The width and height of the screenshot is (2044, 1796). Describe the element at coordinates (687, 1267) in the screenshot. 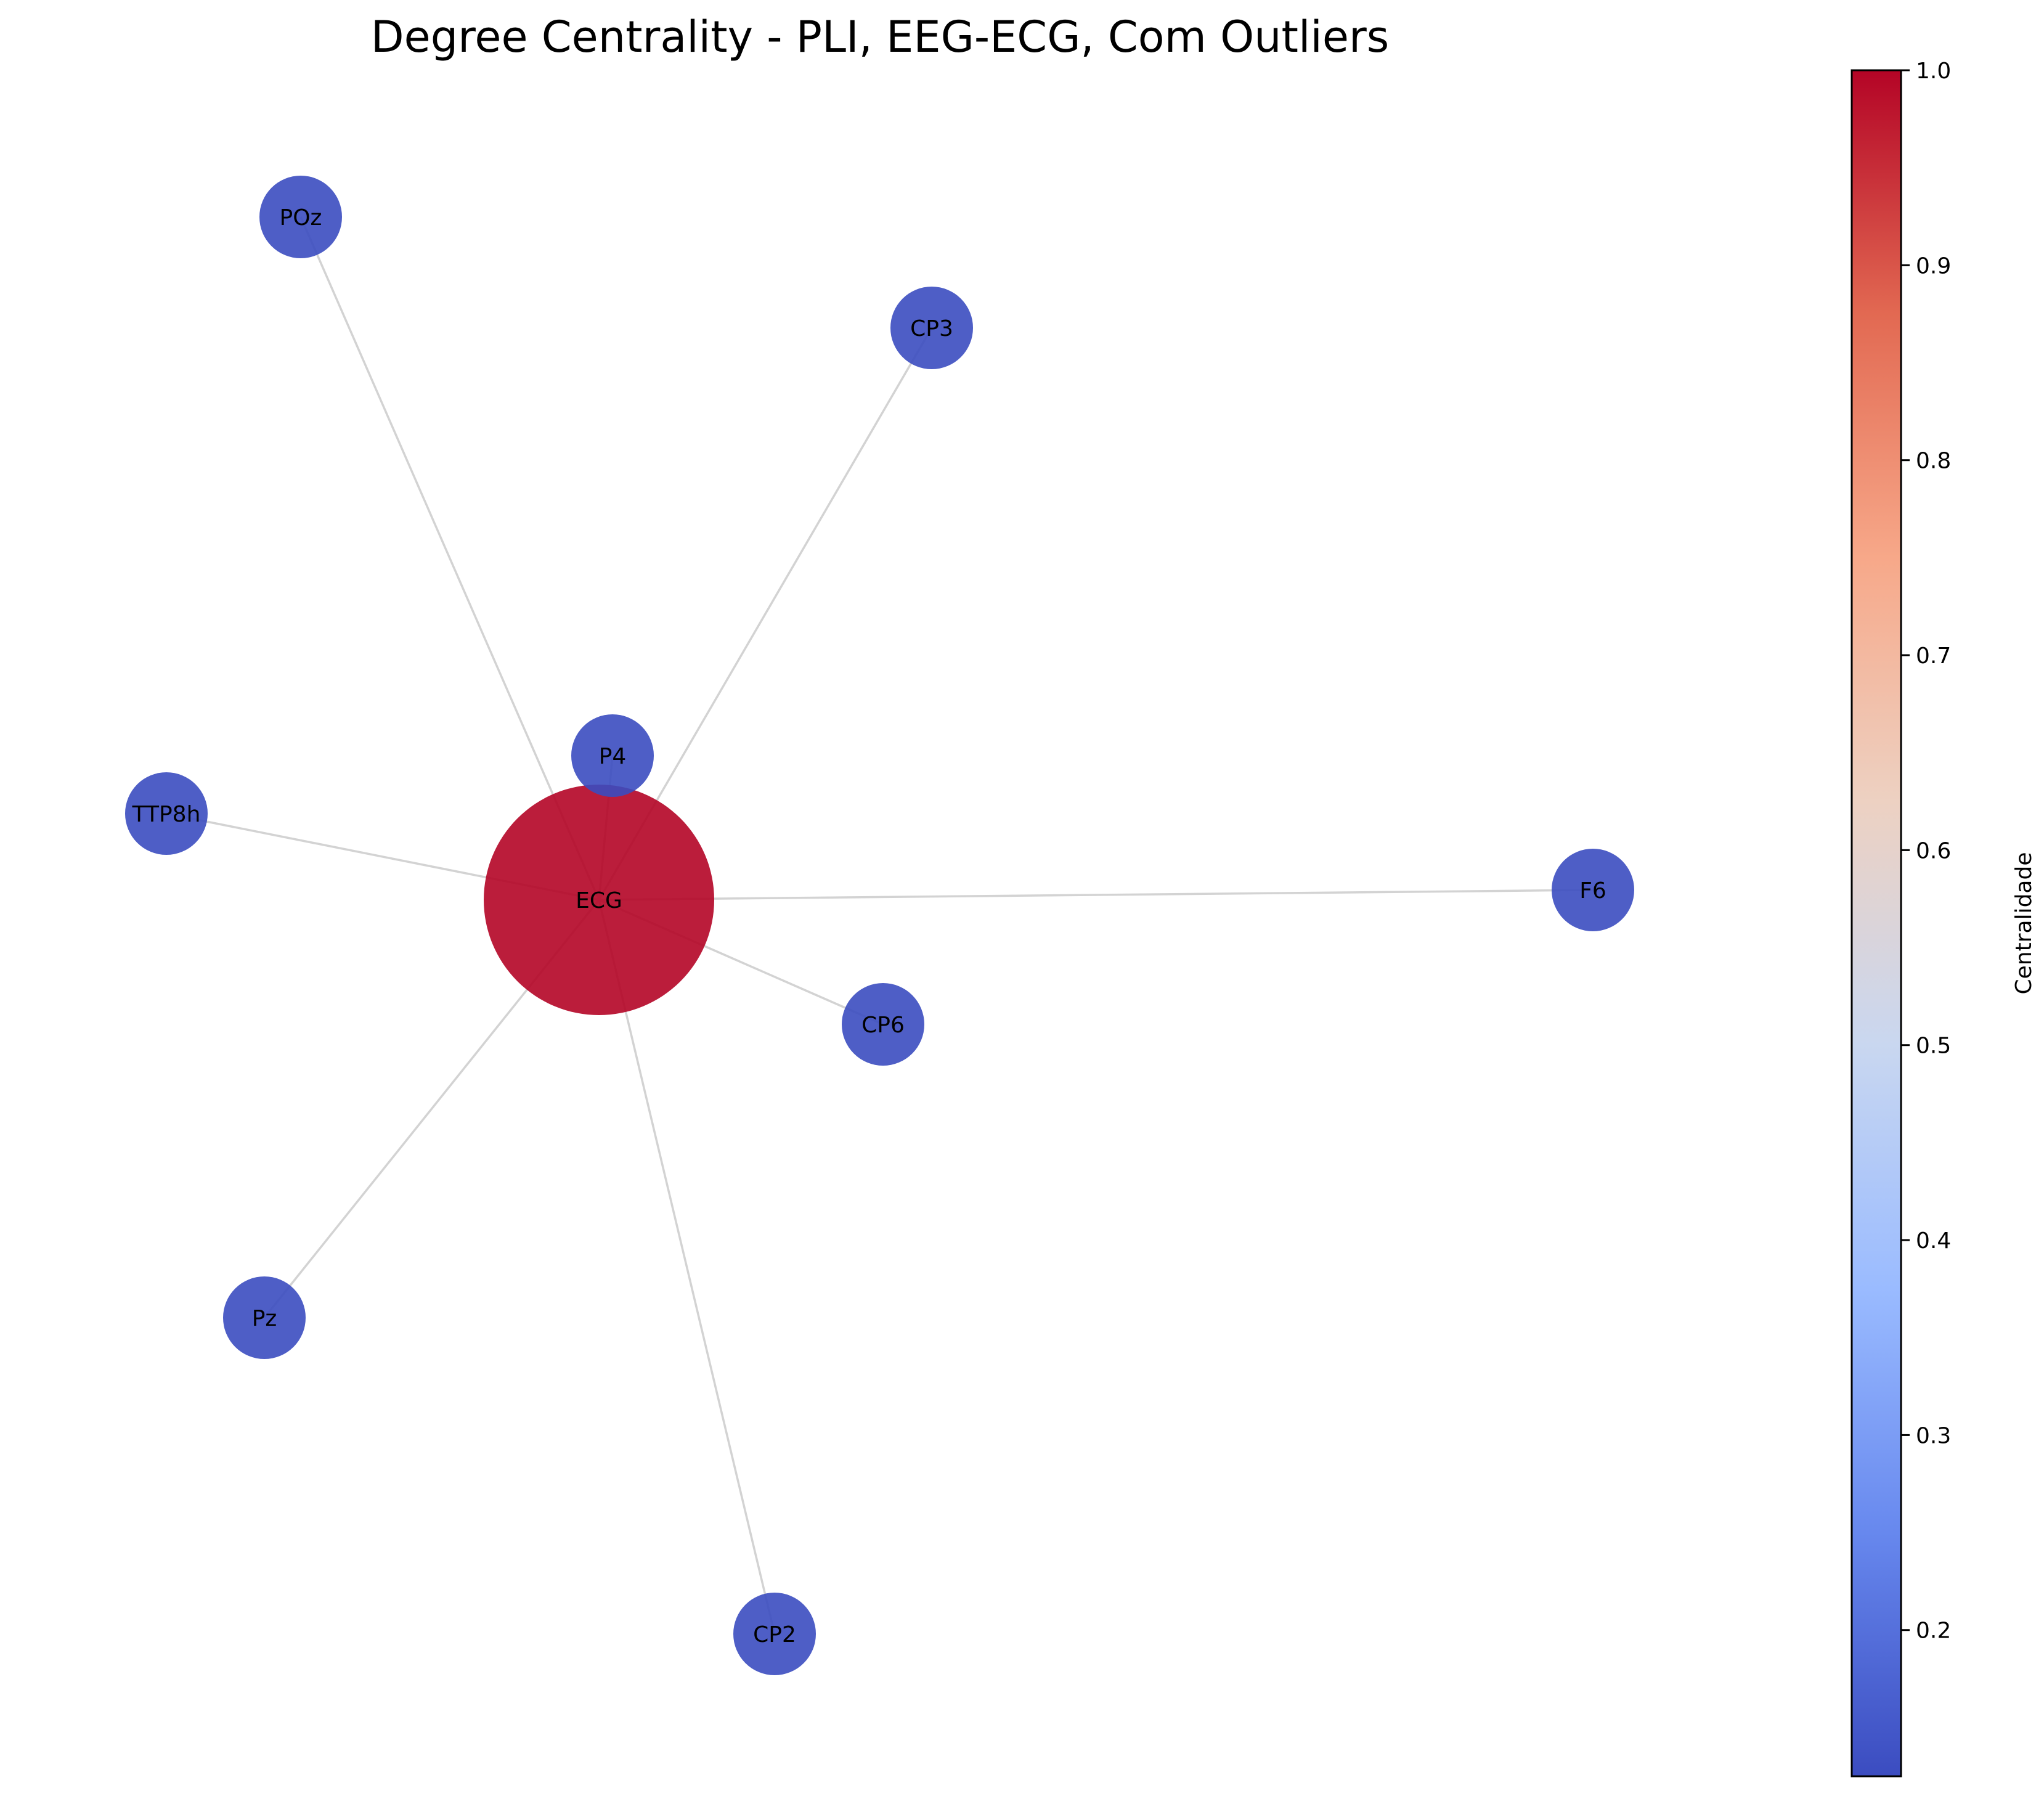

I see `edge-ecg-cp2` at that location.